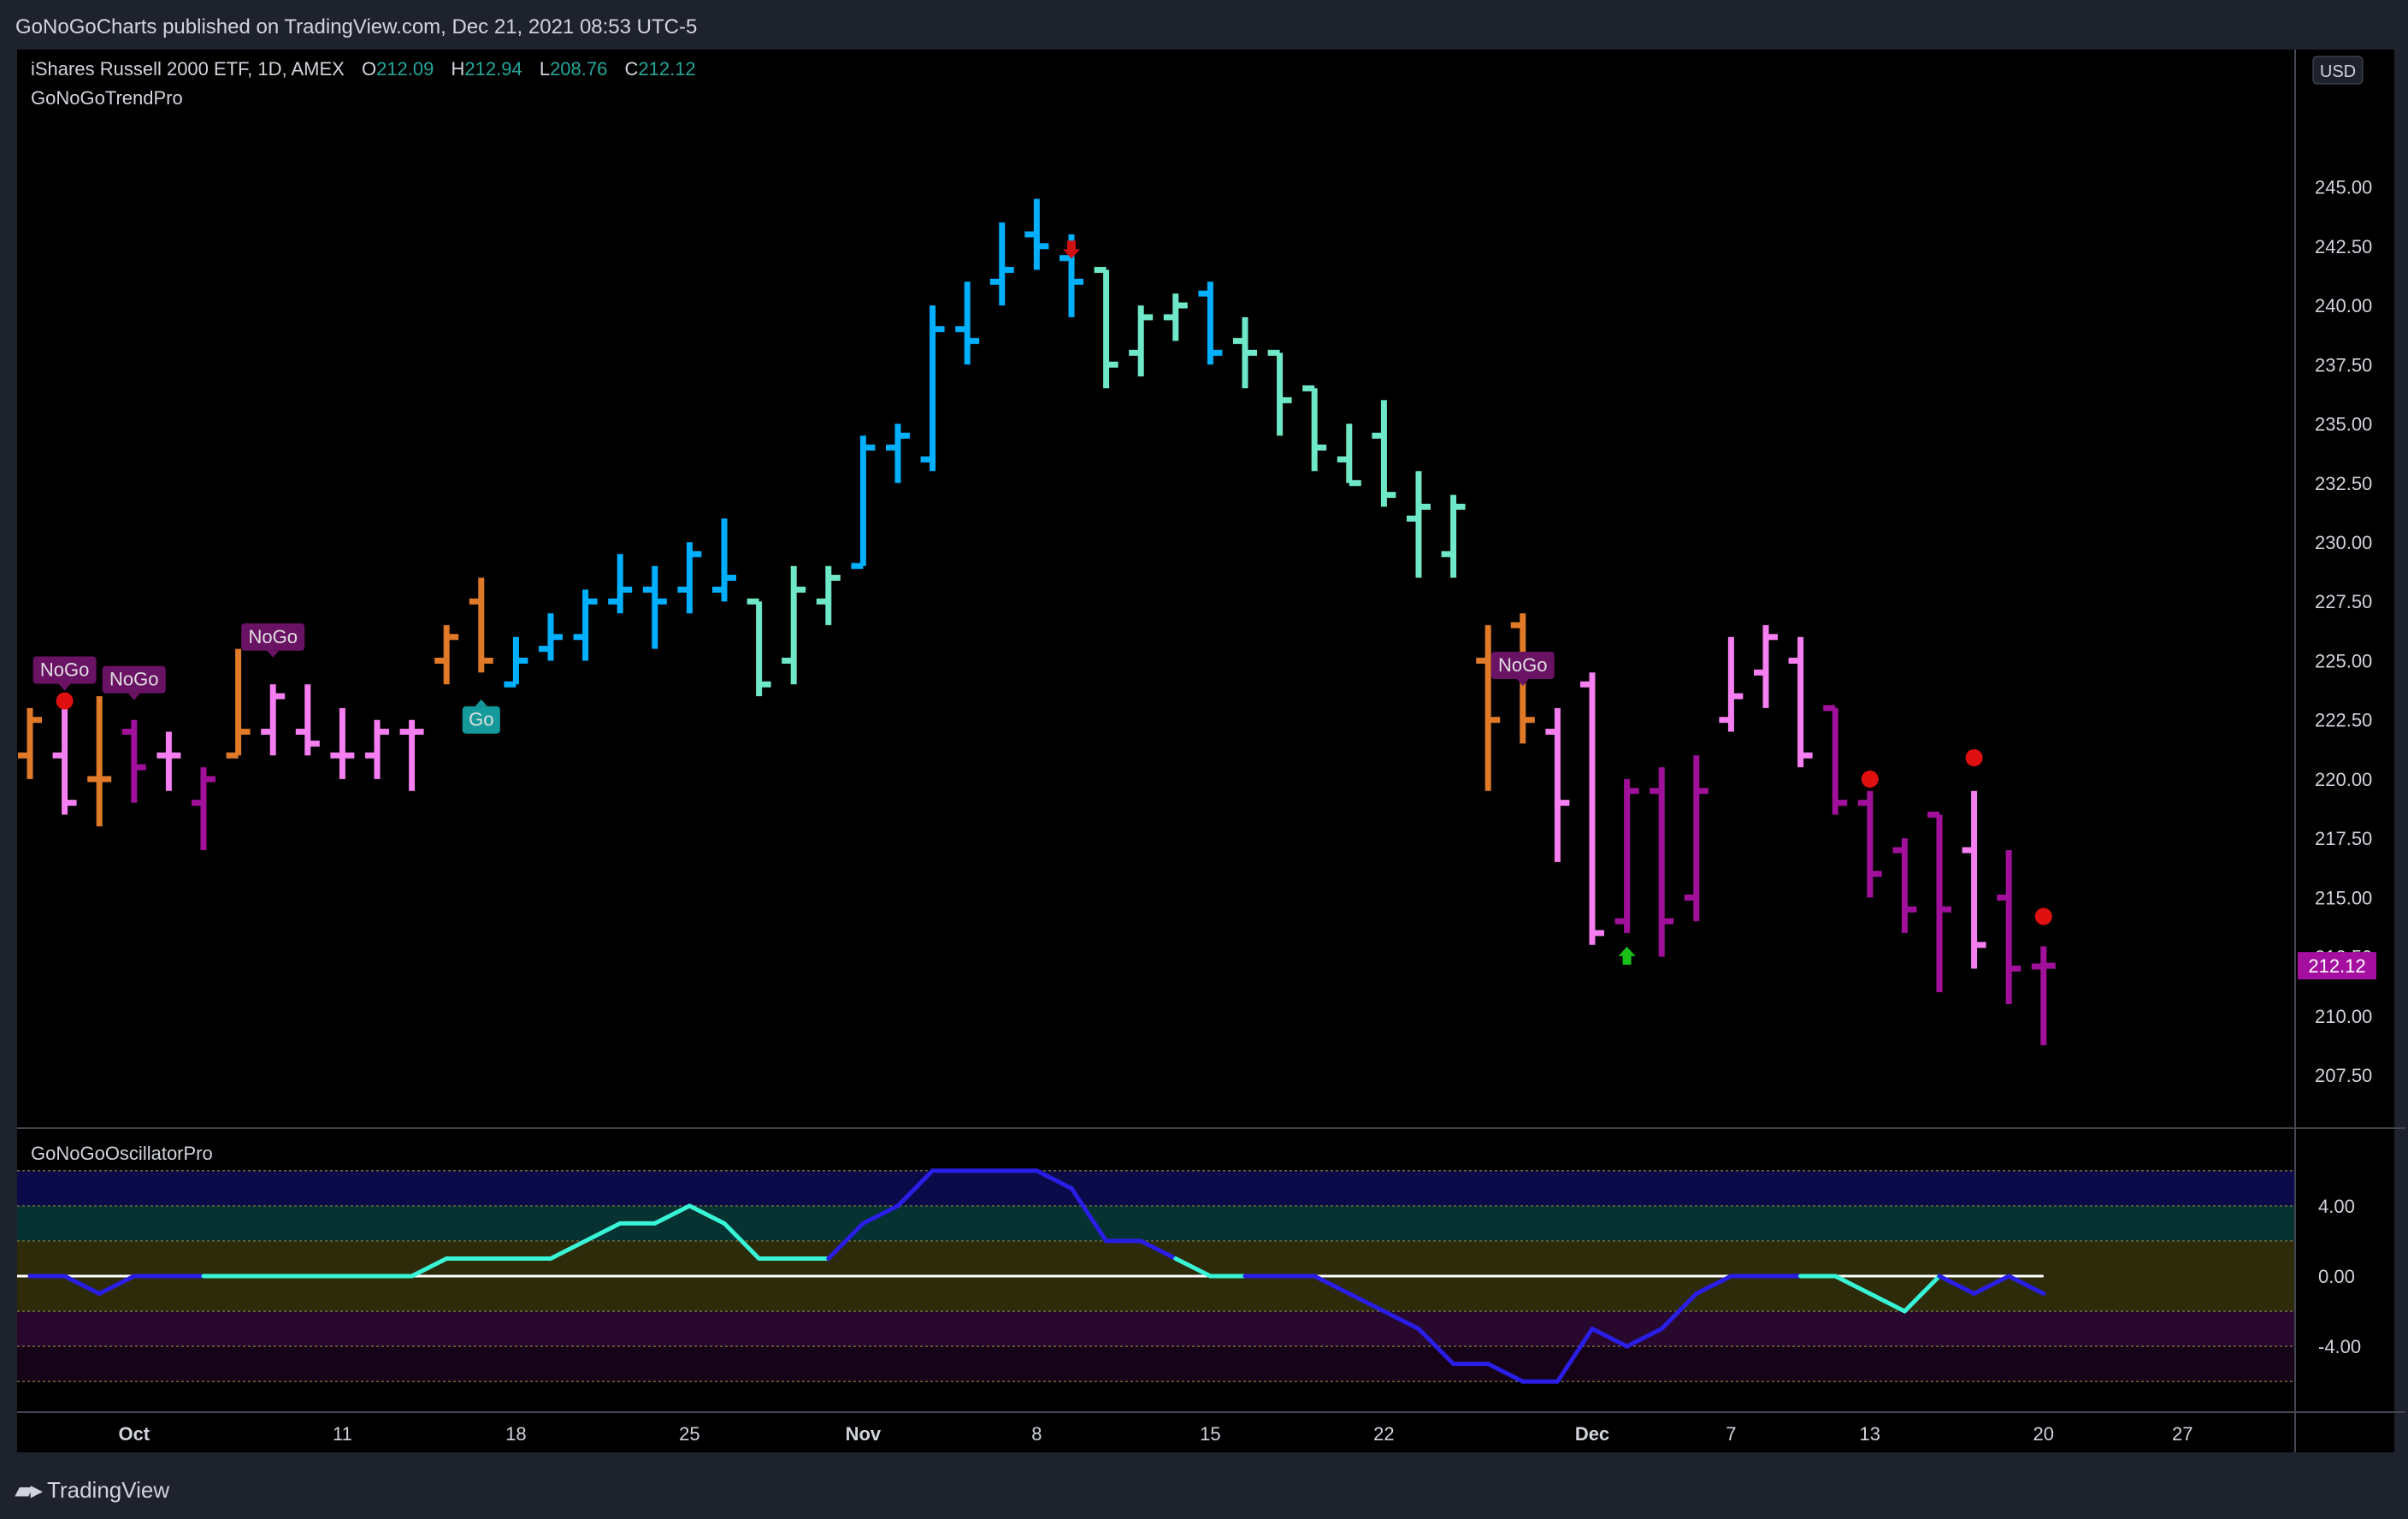 The height and width of the screenshot is (1519, 2408). What do you see at coordinates (109, 1489) in the screenshot?
I see `footer-brand: TradingView` at bounding box center [109, 1489].